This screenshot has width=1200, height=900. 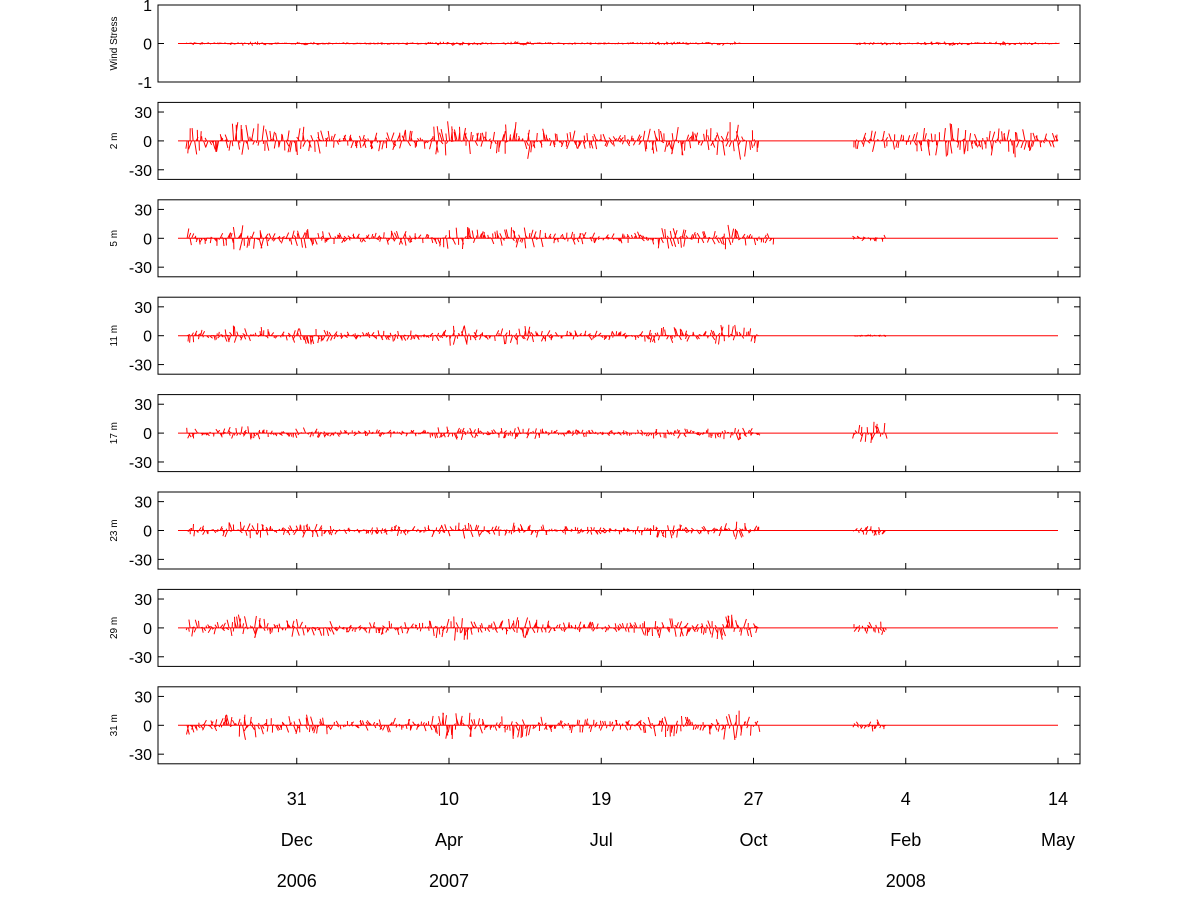 I want to click on x-tick-year-label: 2007, so click(x=449, y=881).